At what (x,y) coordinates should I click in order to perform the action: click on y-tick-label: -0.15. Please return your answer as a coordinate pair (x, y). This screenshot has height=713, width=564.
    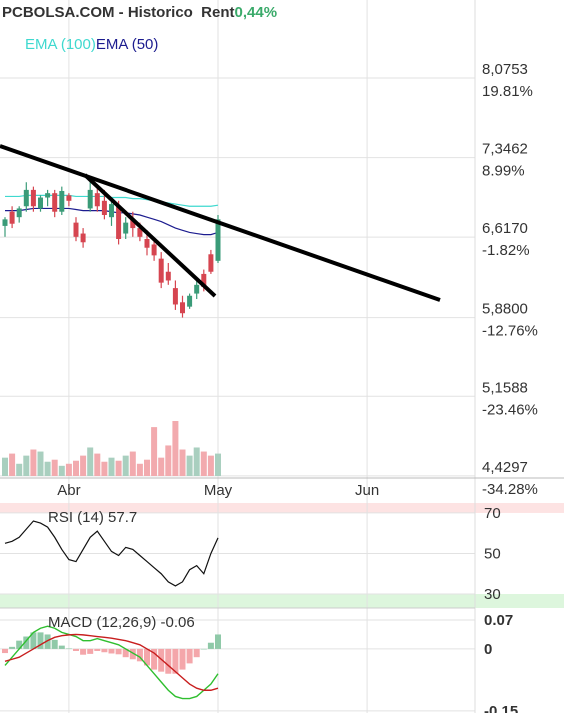
    Looking at the image, I should click on (501, 708).